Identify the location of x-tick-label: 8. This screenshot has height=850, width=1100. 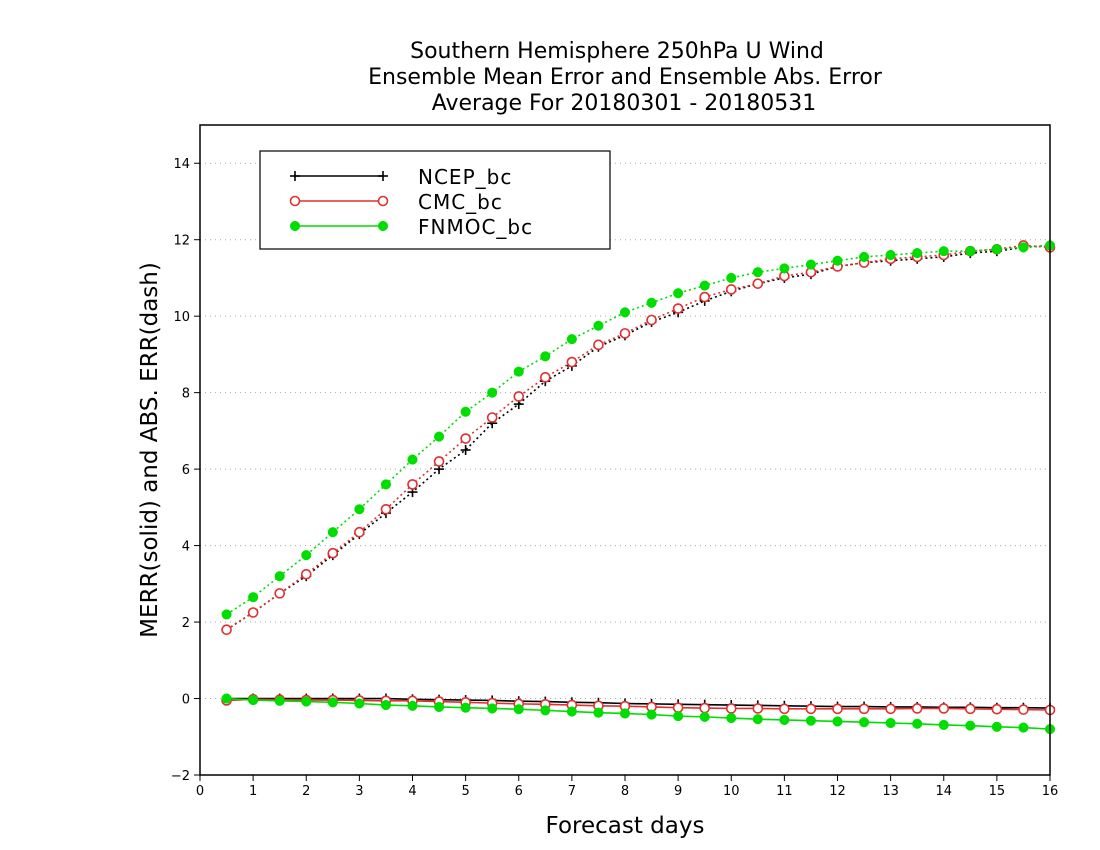
(625, 791).